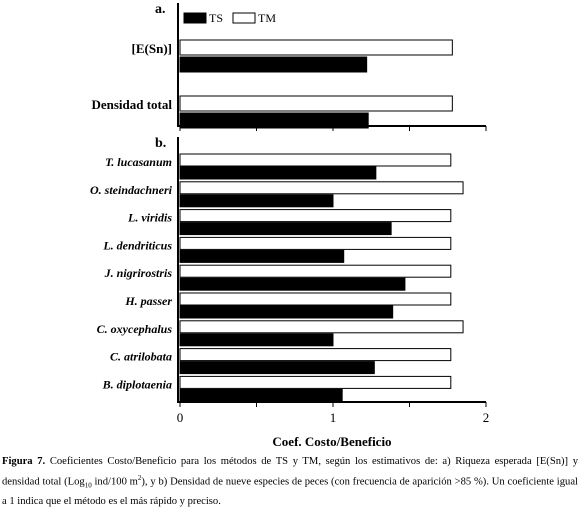 This screenshot has width=580, height=510. Describe the element at coordinates (229, 18) in the screenshot. I see `legend: TS TM` at that location.